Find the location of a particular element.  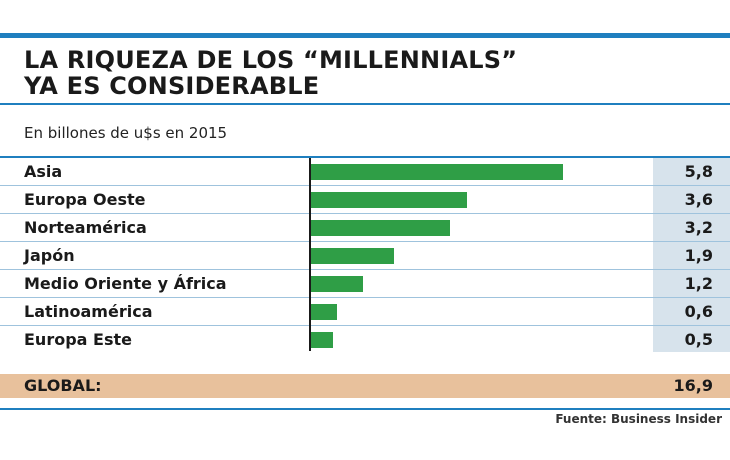

category-label: Latinoamérica is located at coordinates (88, 311).